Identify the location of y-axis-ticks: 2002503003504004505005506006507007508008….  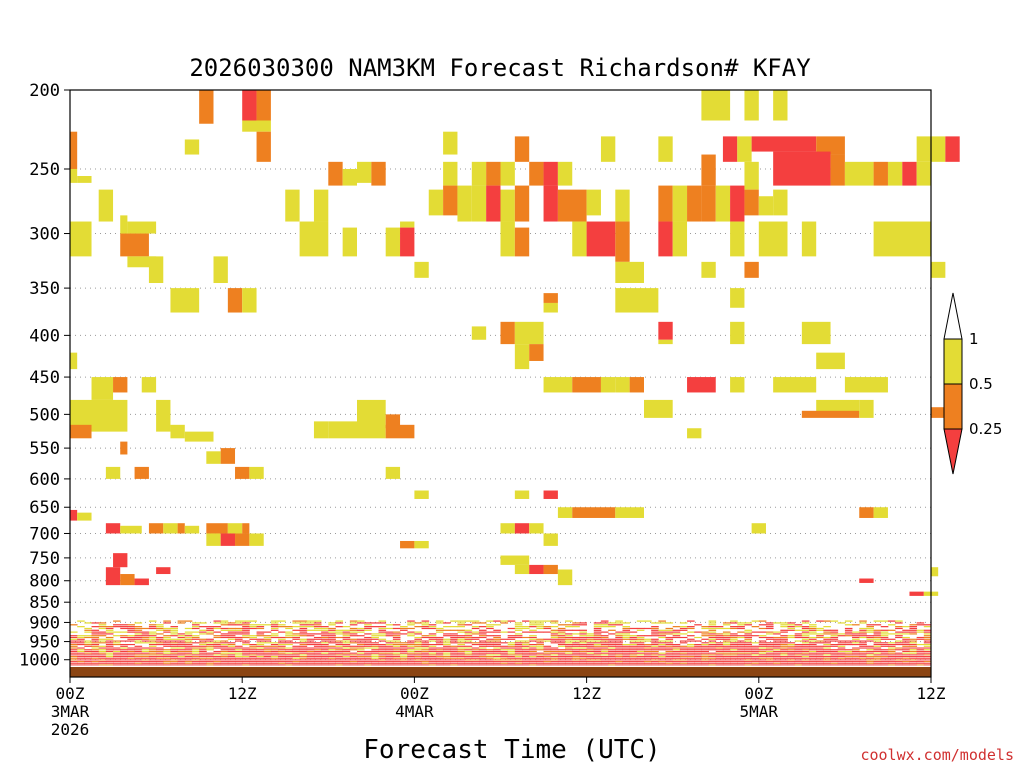
(44, 376).